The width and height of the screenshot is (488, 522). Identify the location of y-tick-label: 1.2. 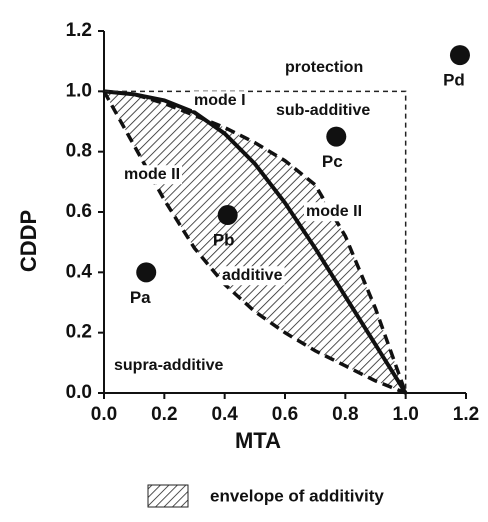
(79, 30).